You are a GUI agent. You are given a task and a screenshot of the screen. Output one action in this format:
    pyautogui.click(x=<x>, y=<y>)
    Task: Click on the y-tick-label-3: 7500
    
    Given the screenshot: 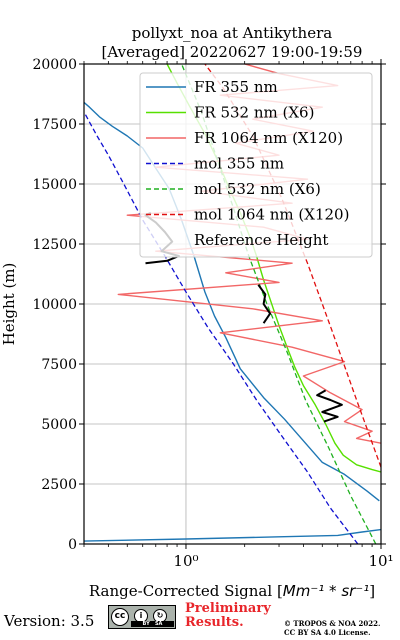 What is the action you would take?
    pyautogui.click(x=59, y=365)
    